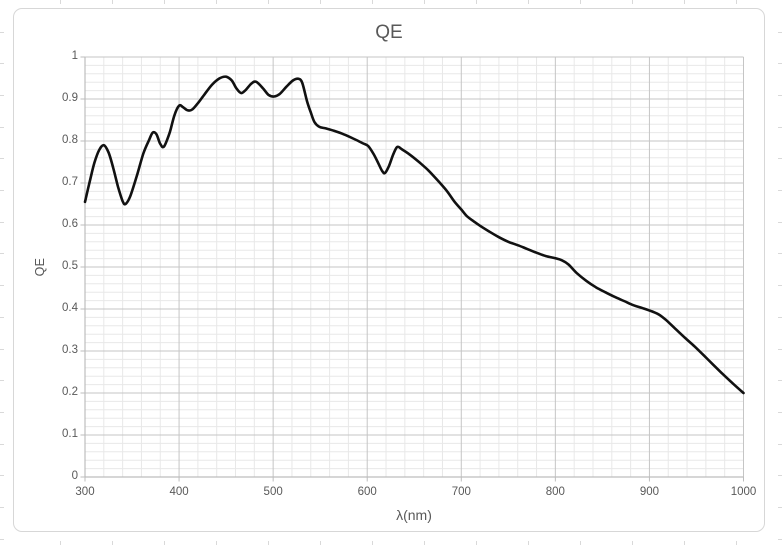  I want to click on x-tick-label: 400, so click(179, 492).